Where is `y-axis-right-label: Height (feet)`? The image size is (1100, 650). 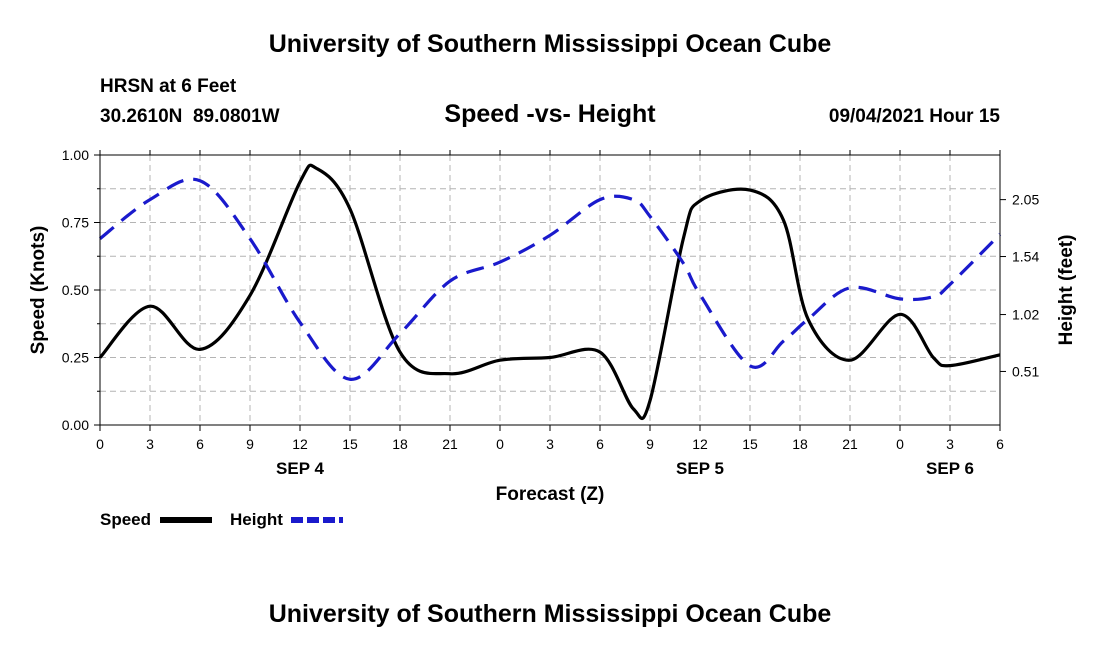
y-axis-right-label: Height (feet) is located at coordinates (1066, 290).